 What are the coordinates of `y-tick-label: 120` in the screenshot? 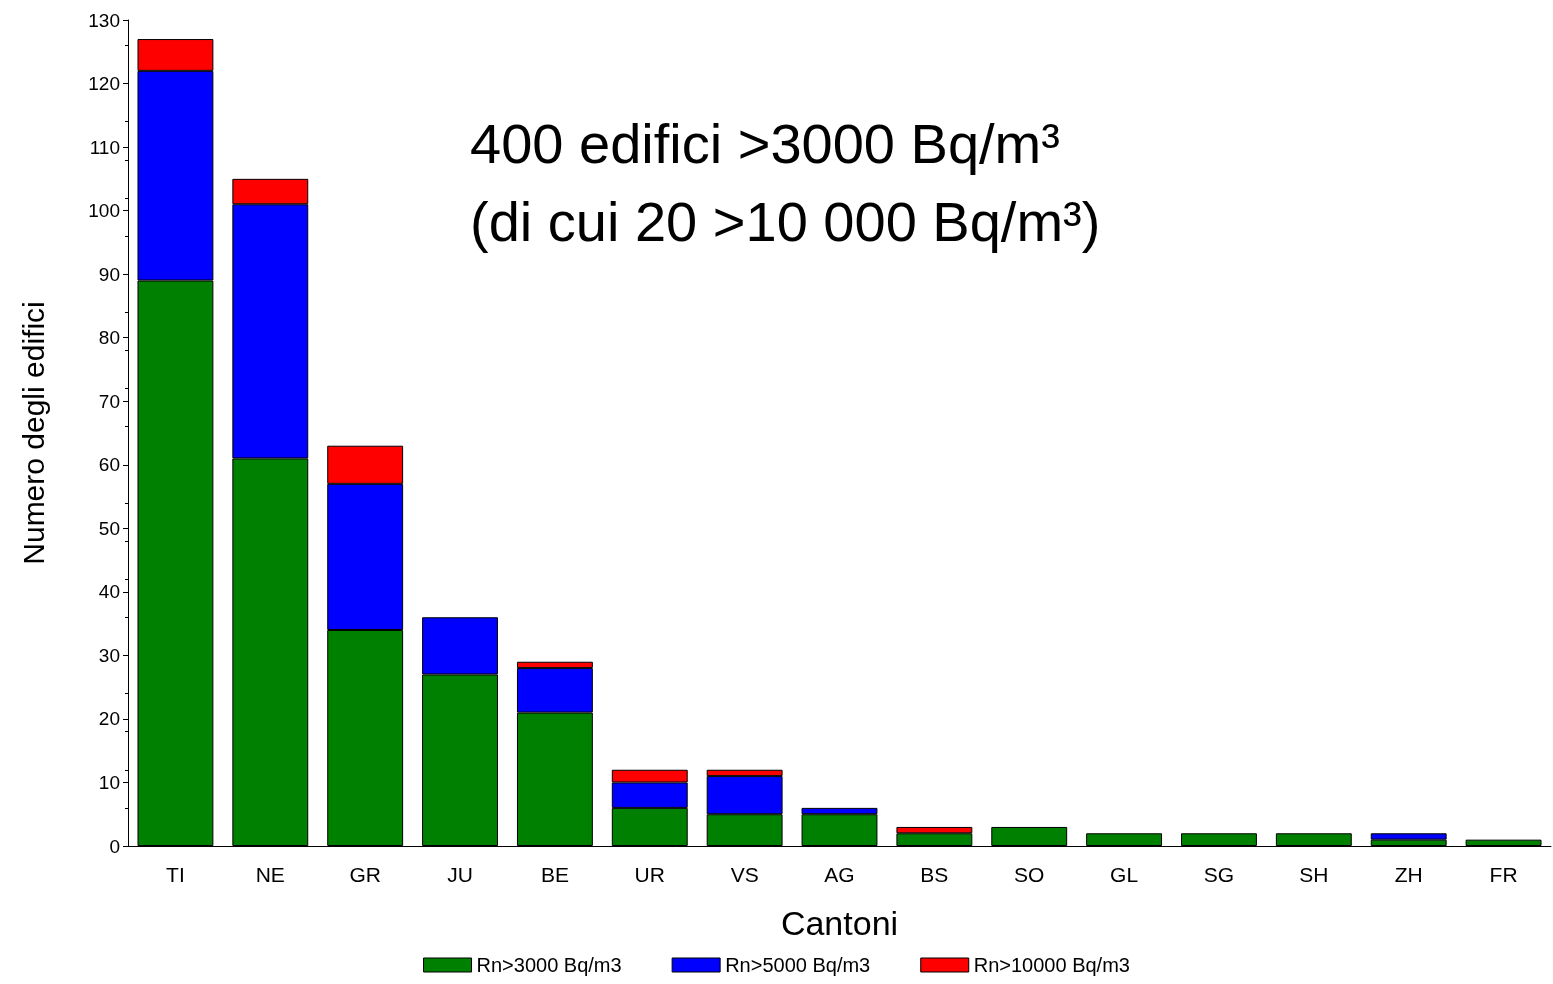 It's located at (104, 84).